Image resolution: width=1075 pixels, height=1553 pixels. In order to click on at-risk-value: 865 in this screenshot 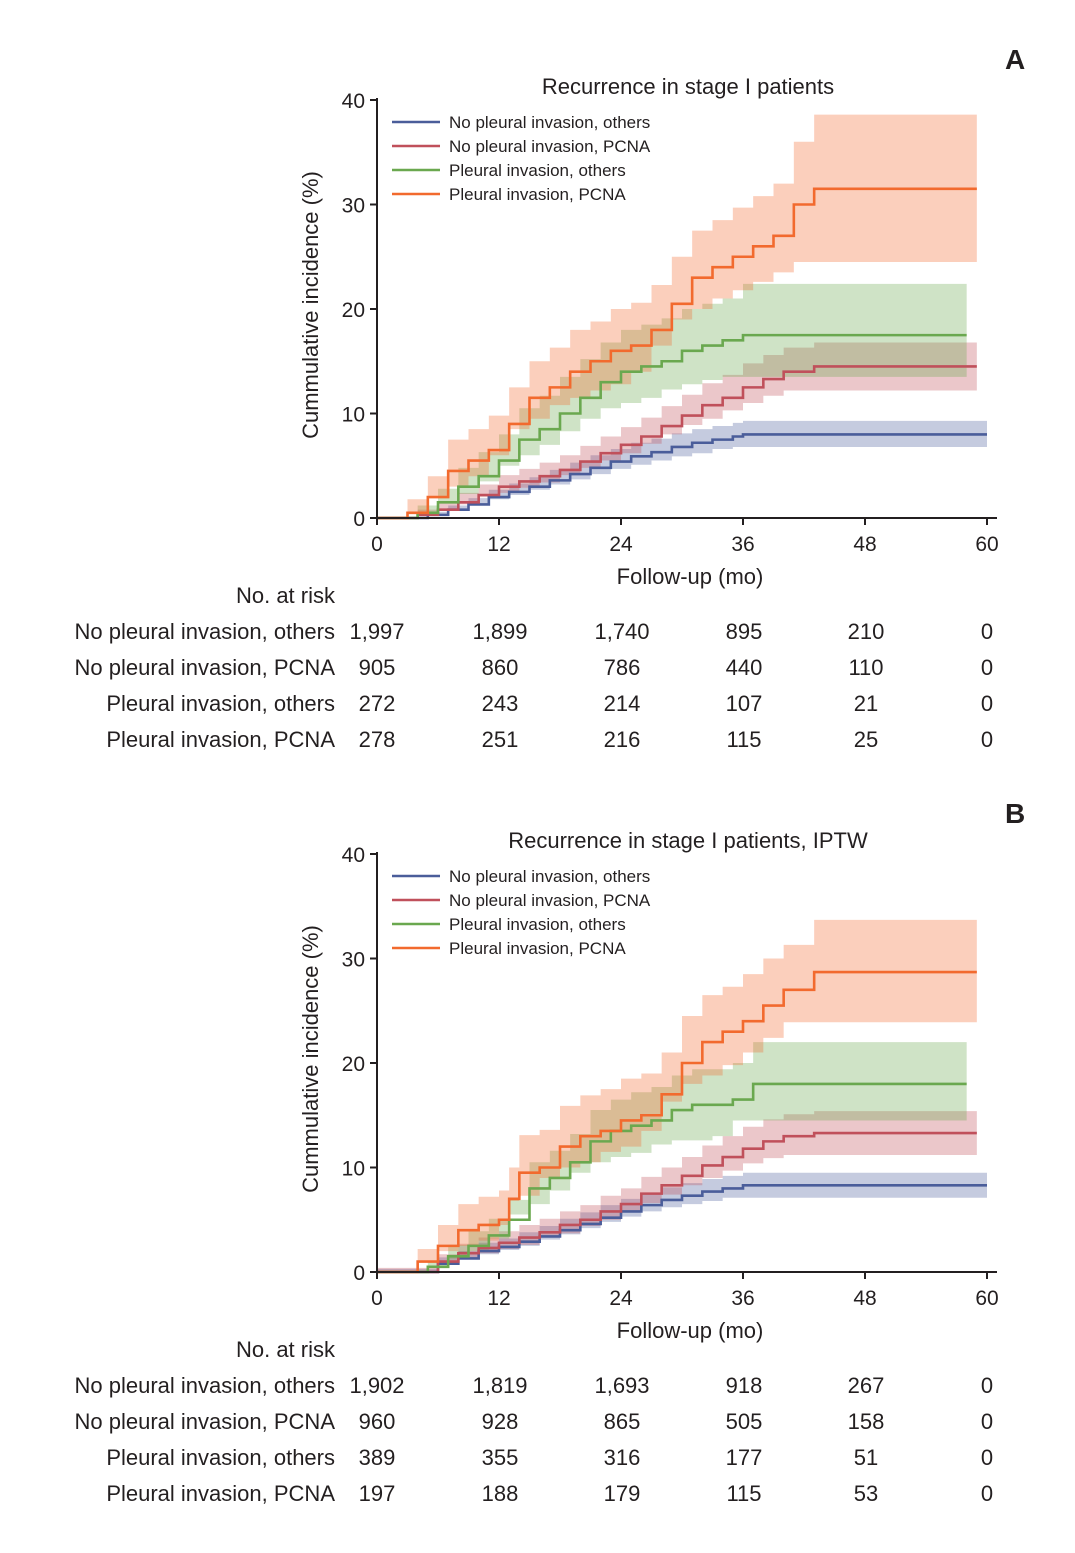, I will do `click(622, 1421)`.